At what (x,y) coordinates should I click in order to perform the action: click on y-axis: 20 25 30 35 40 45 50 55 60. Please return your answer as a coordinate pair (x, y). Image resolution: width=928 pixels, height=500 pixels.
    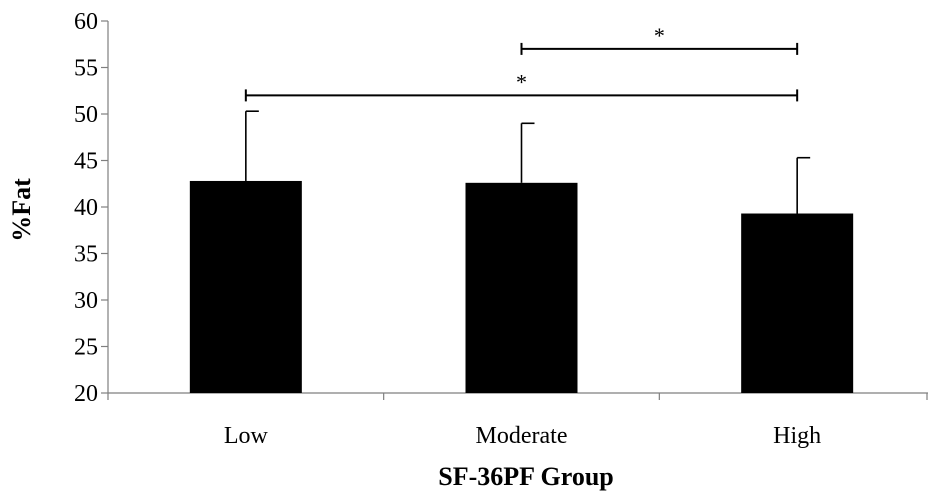
    Looking at the image, I should click on (91, 208).